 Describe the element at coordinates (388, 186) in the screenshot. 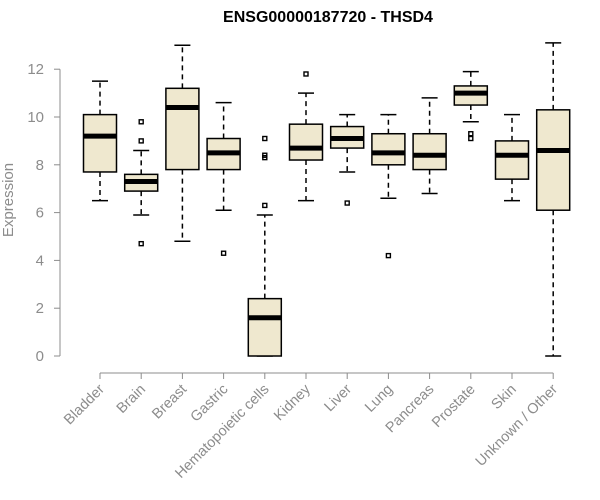

I see `box-lung` at that location.